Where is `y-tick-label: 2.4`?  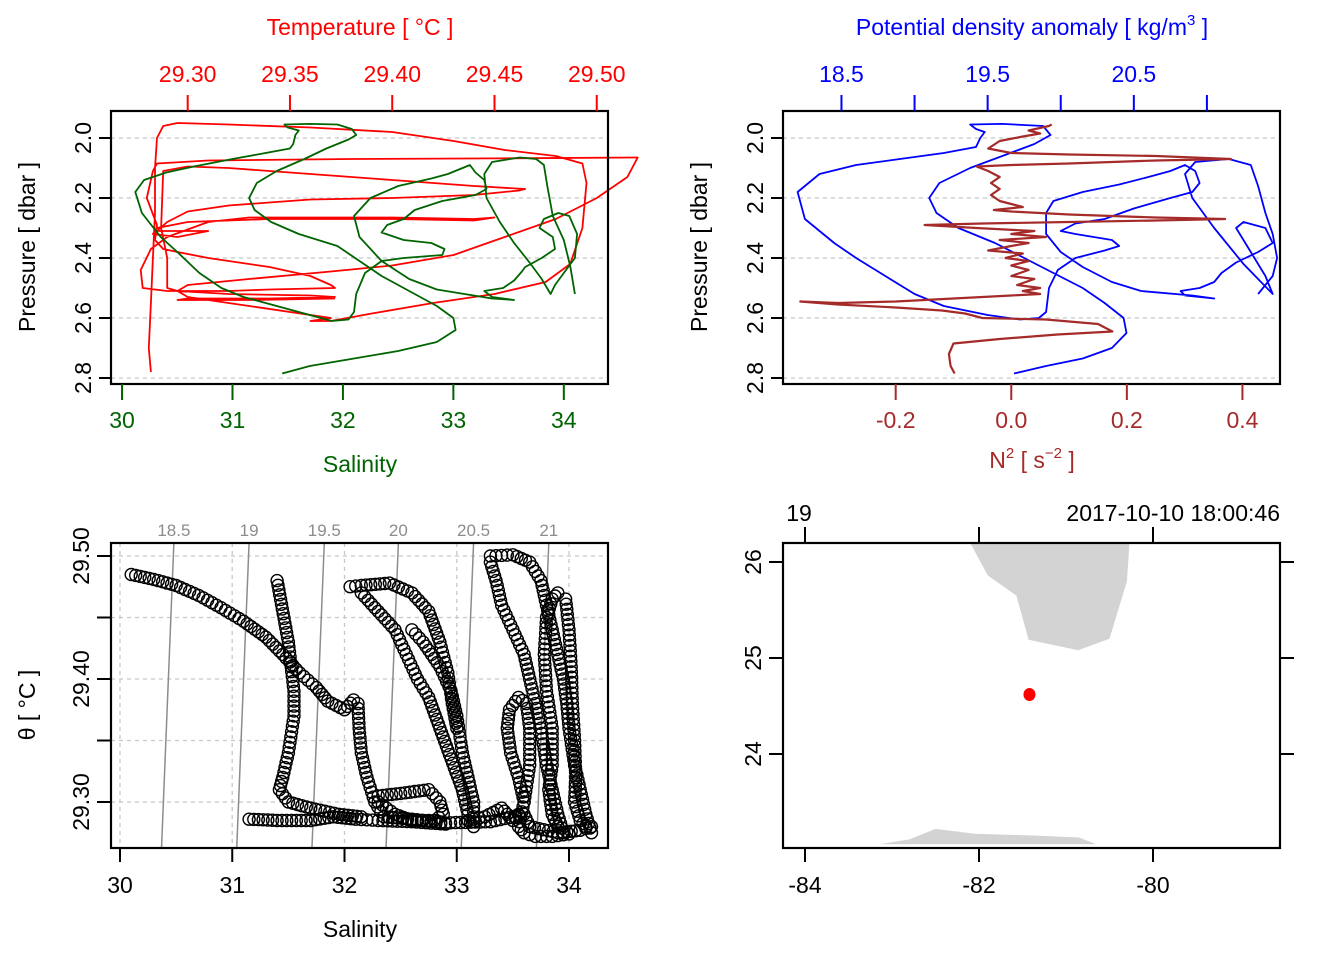
y-tick-label: 2.4 is located at coordinates (755, 258).